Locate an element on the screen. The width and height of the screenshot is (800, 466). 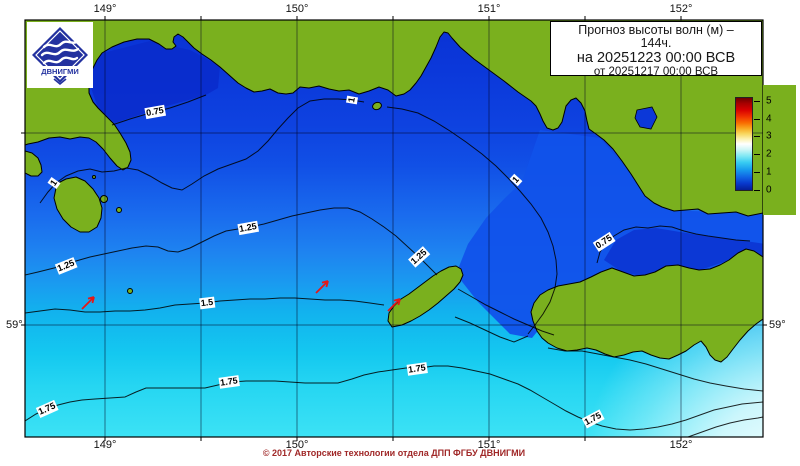
colorbar-value-label: 5 is located at coordinates (769, 101).